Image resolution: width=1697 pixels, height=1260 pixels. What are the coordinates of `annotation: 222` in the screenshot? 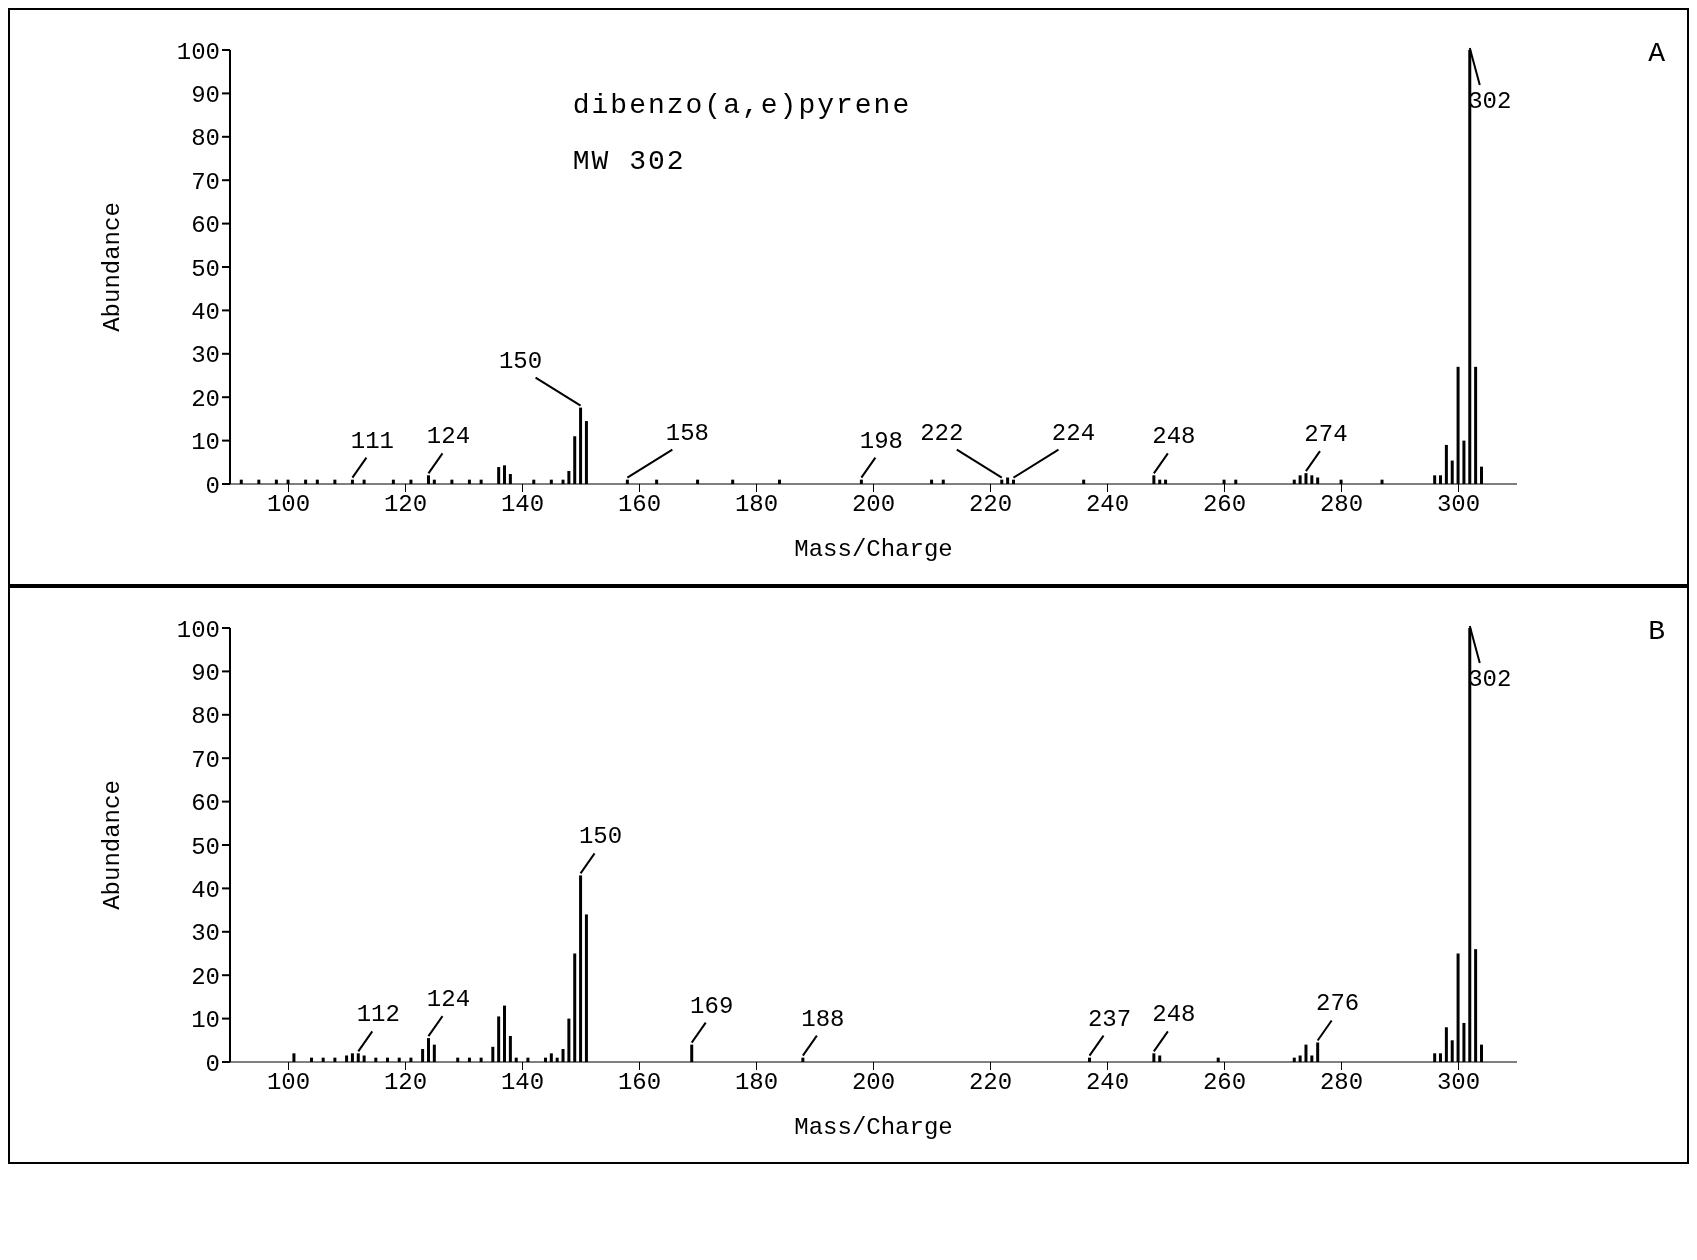 It's located at (942, 433).